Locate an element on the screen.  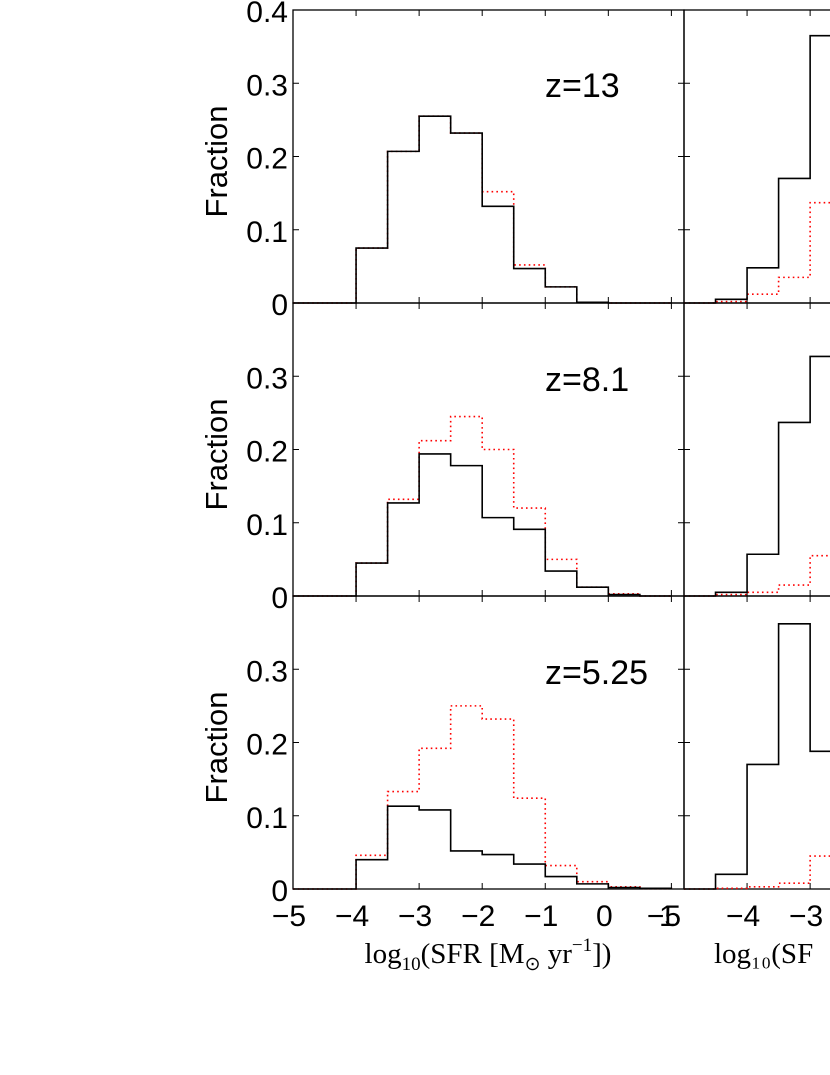
y-tick-label: 0.4 is located at coordinates (267, 14).